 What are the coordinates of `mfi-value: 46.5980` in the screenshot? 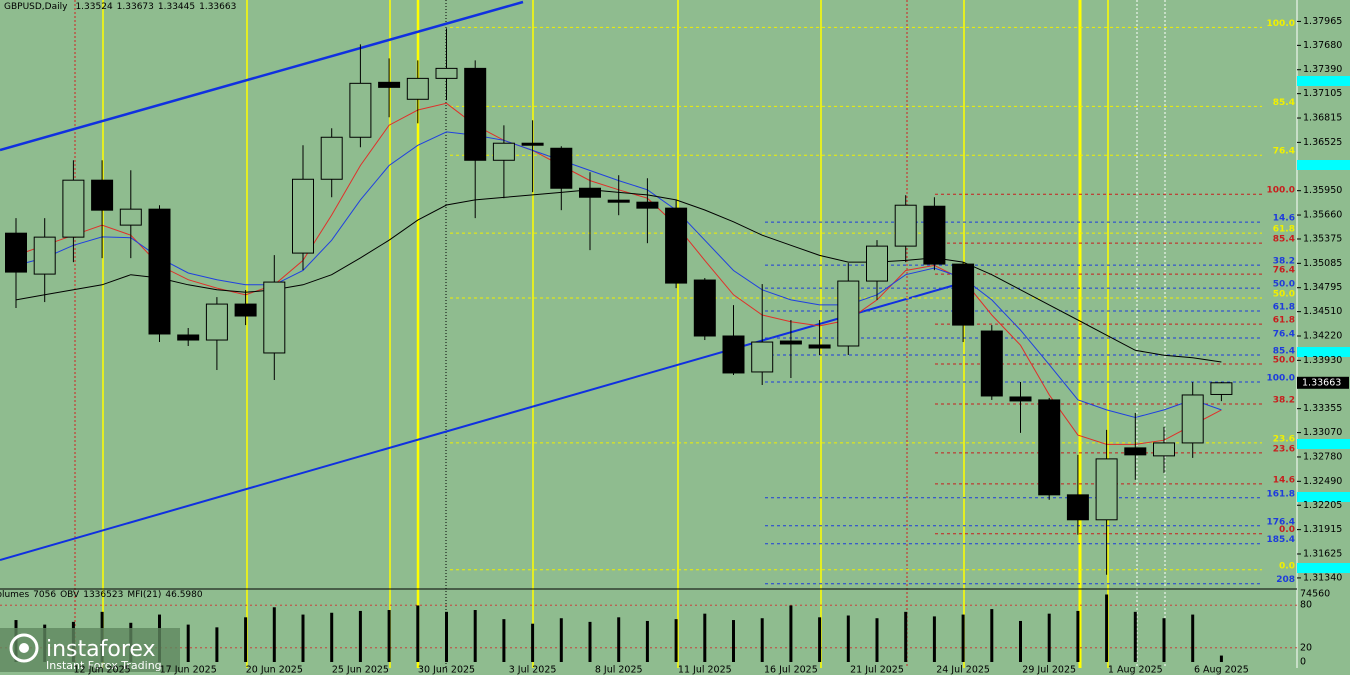 It's located at (183, 595).